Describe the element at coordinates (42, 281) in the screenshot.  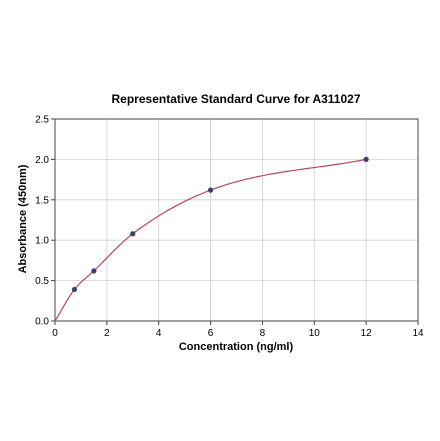
I see `y-tick-label: 0.5` at that location.